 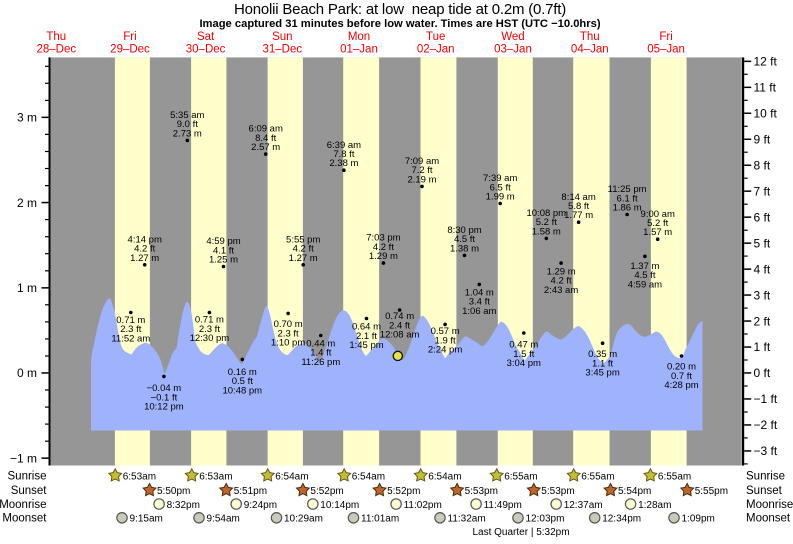 I want to click on svg-text: 7:39 am, so click(x=500, y=178).